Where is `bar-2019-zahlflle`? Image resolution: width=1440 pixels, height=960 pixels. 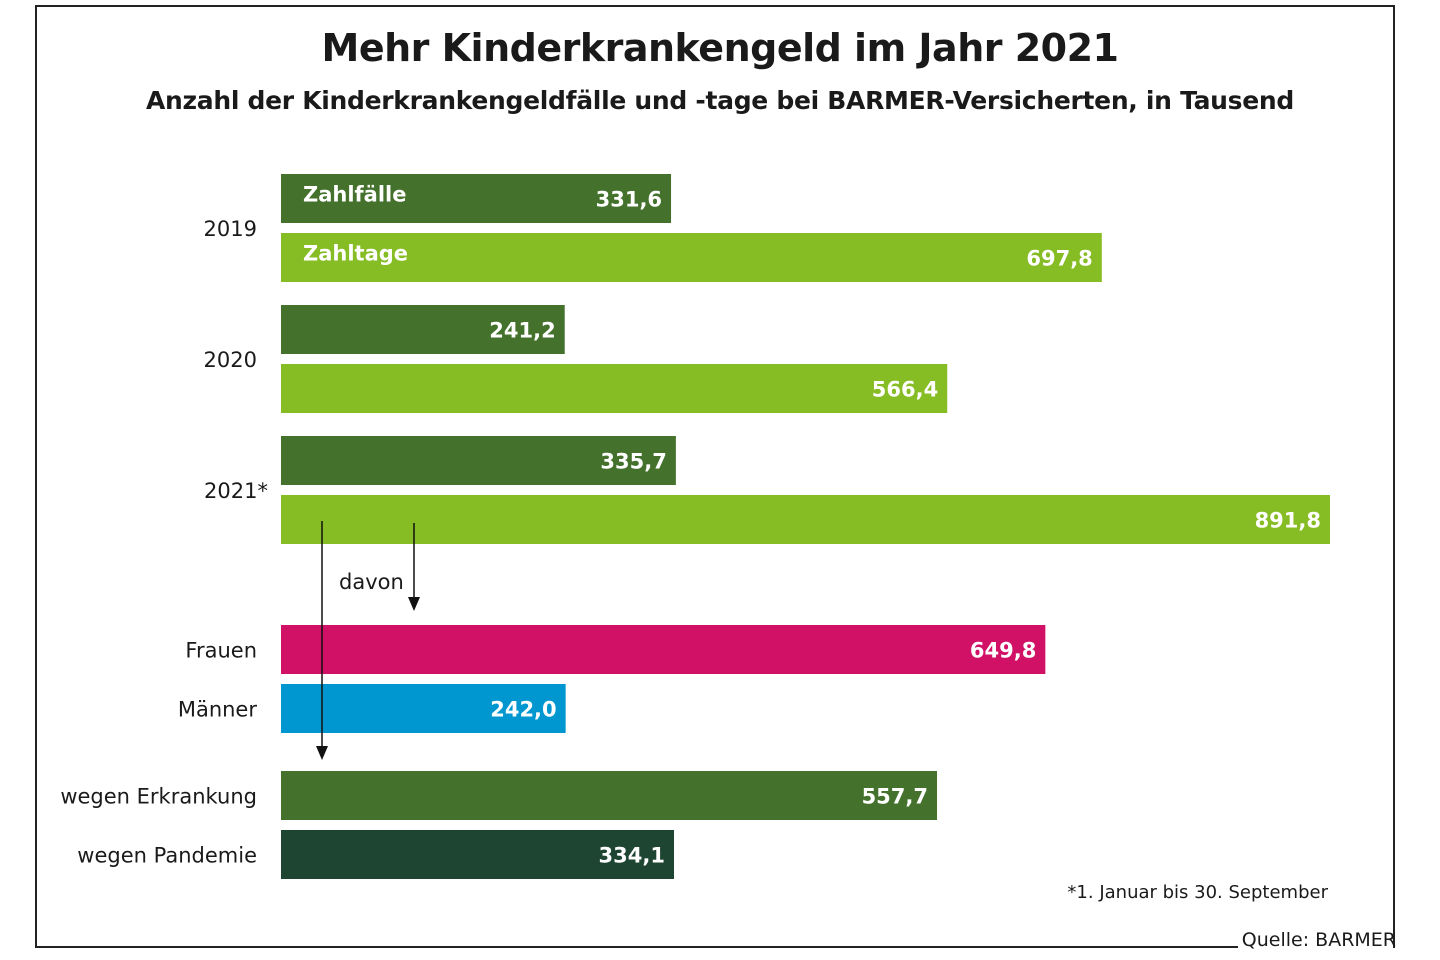 bar-2019-zahlflle is located at coordinates (476, 198).